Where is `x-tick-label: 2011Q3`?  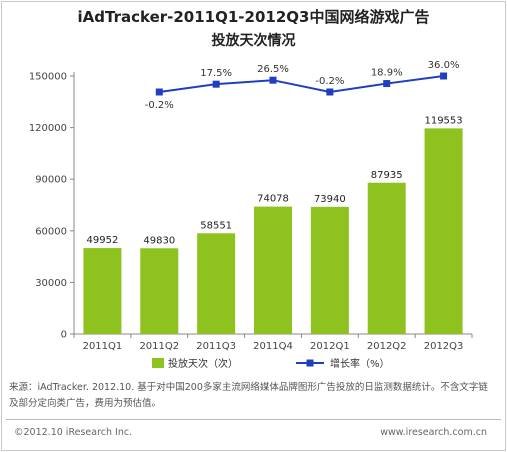
x-tick-label: 2011Q3 is located at coordinates (216, 346).